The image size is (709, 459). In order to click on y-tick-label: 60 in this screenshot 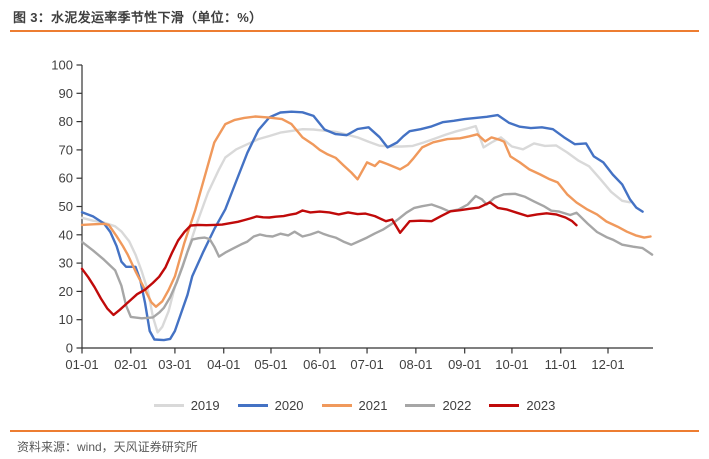, I will do `click(66, 178)`.